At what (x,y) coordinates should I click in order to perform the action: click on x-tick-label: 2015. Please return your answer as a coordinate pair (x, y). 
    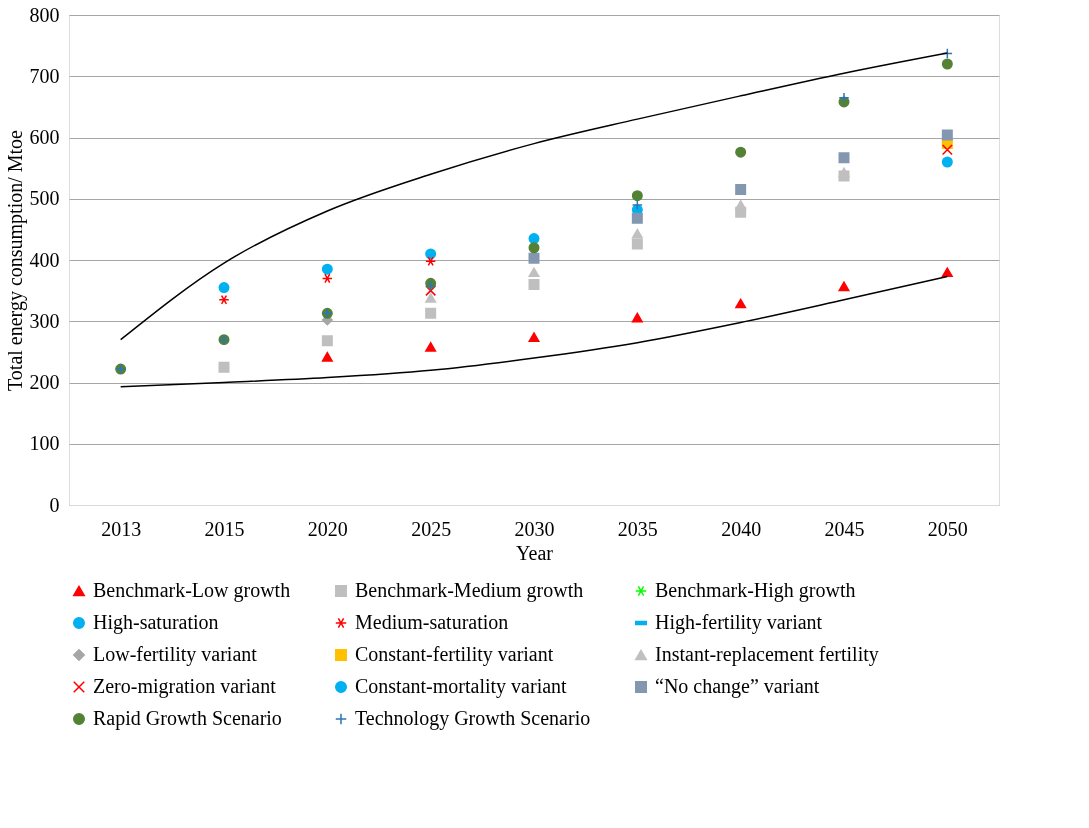
    Looking at the image, I should click on (224, 528).